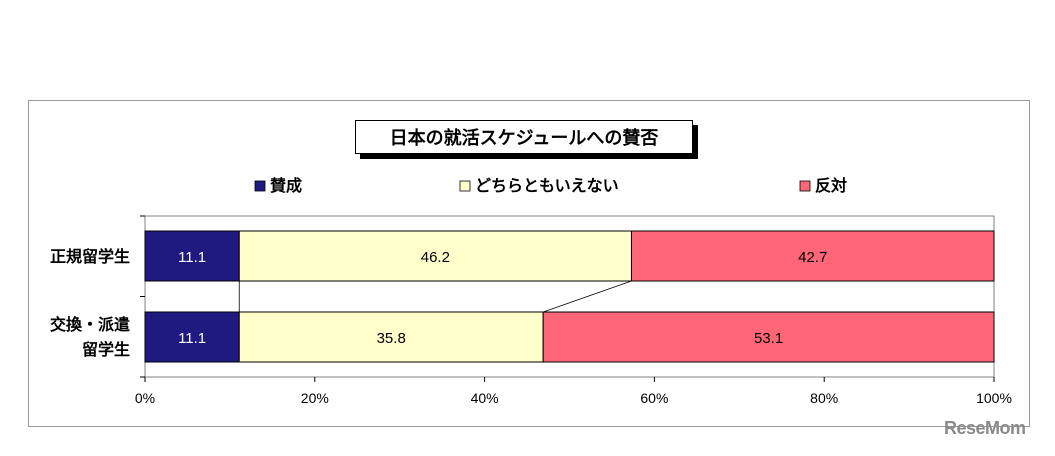 The image size is (1055, 456). I want to click on category-label: 正規留学生, so click(90, 256).